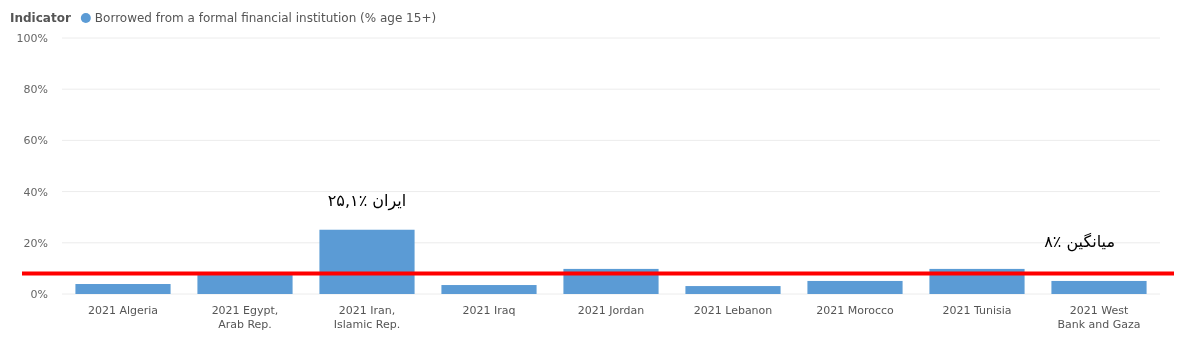 The width and height of the screenshot is (1182, 337). Describe the element at coordinates (611, 310) in the screenshot. I see `x-tick-label: 2021 Jordan` at that location.